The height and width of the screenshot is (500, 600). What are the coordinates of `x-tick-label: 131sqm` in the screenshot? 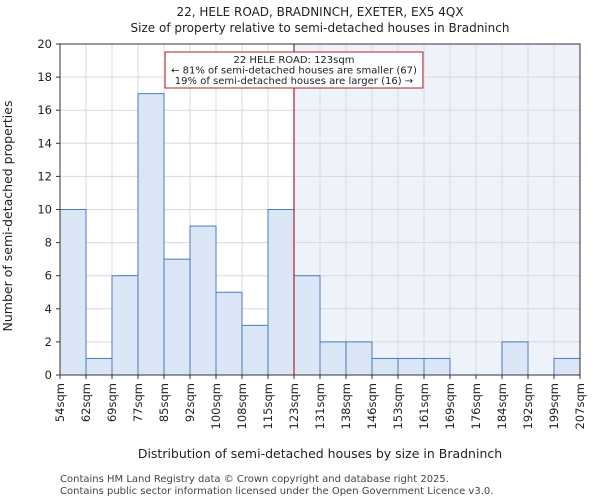 It's located at (320, 406).